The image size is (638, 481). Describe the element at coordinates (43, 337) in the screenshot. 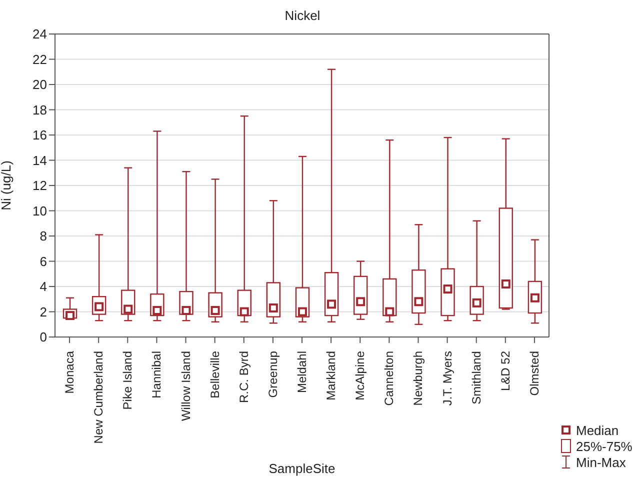

I see `y-tick-label: 0` at that location.